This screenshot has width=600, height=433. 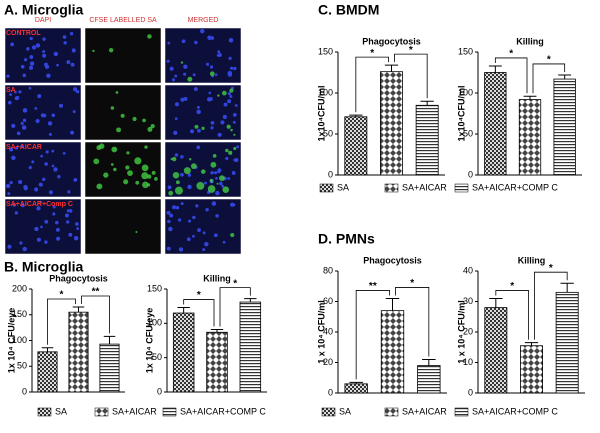 I want to click on row-label: SA, so click(x=11, y=90).